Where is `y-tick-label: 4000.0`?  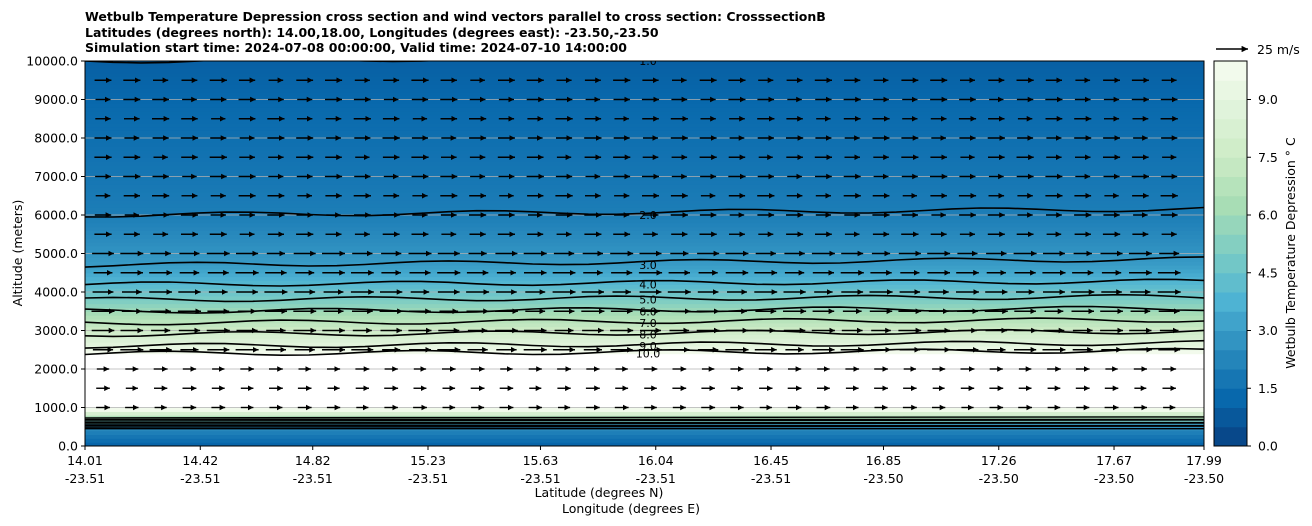 y-tick-label: 4000.0 is located at coordinates (56, 292).